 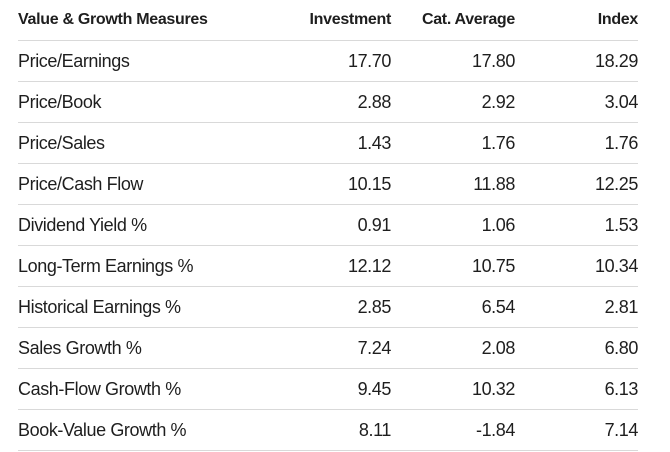 I want to click on index-value: 3.04, so click(x=576, y=102).